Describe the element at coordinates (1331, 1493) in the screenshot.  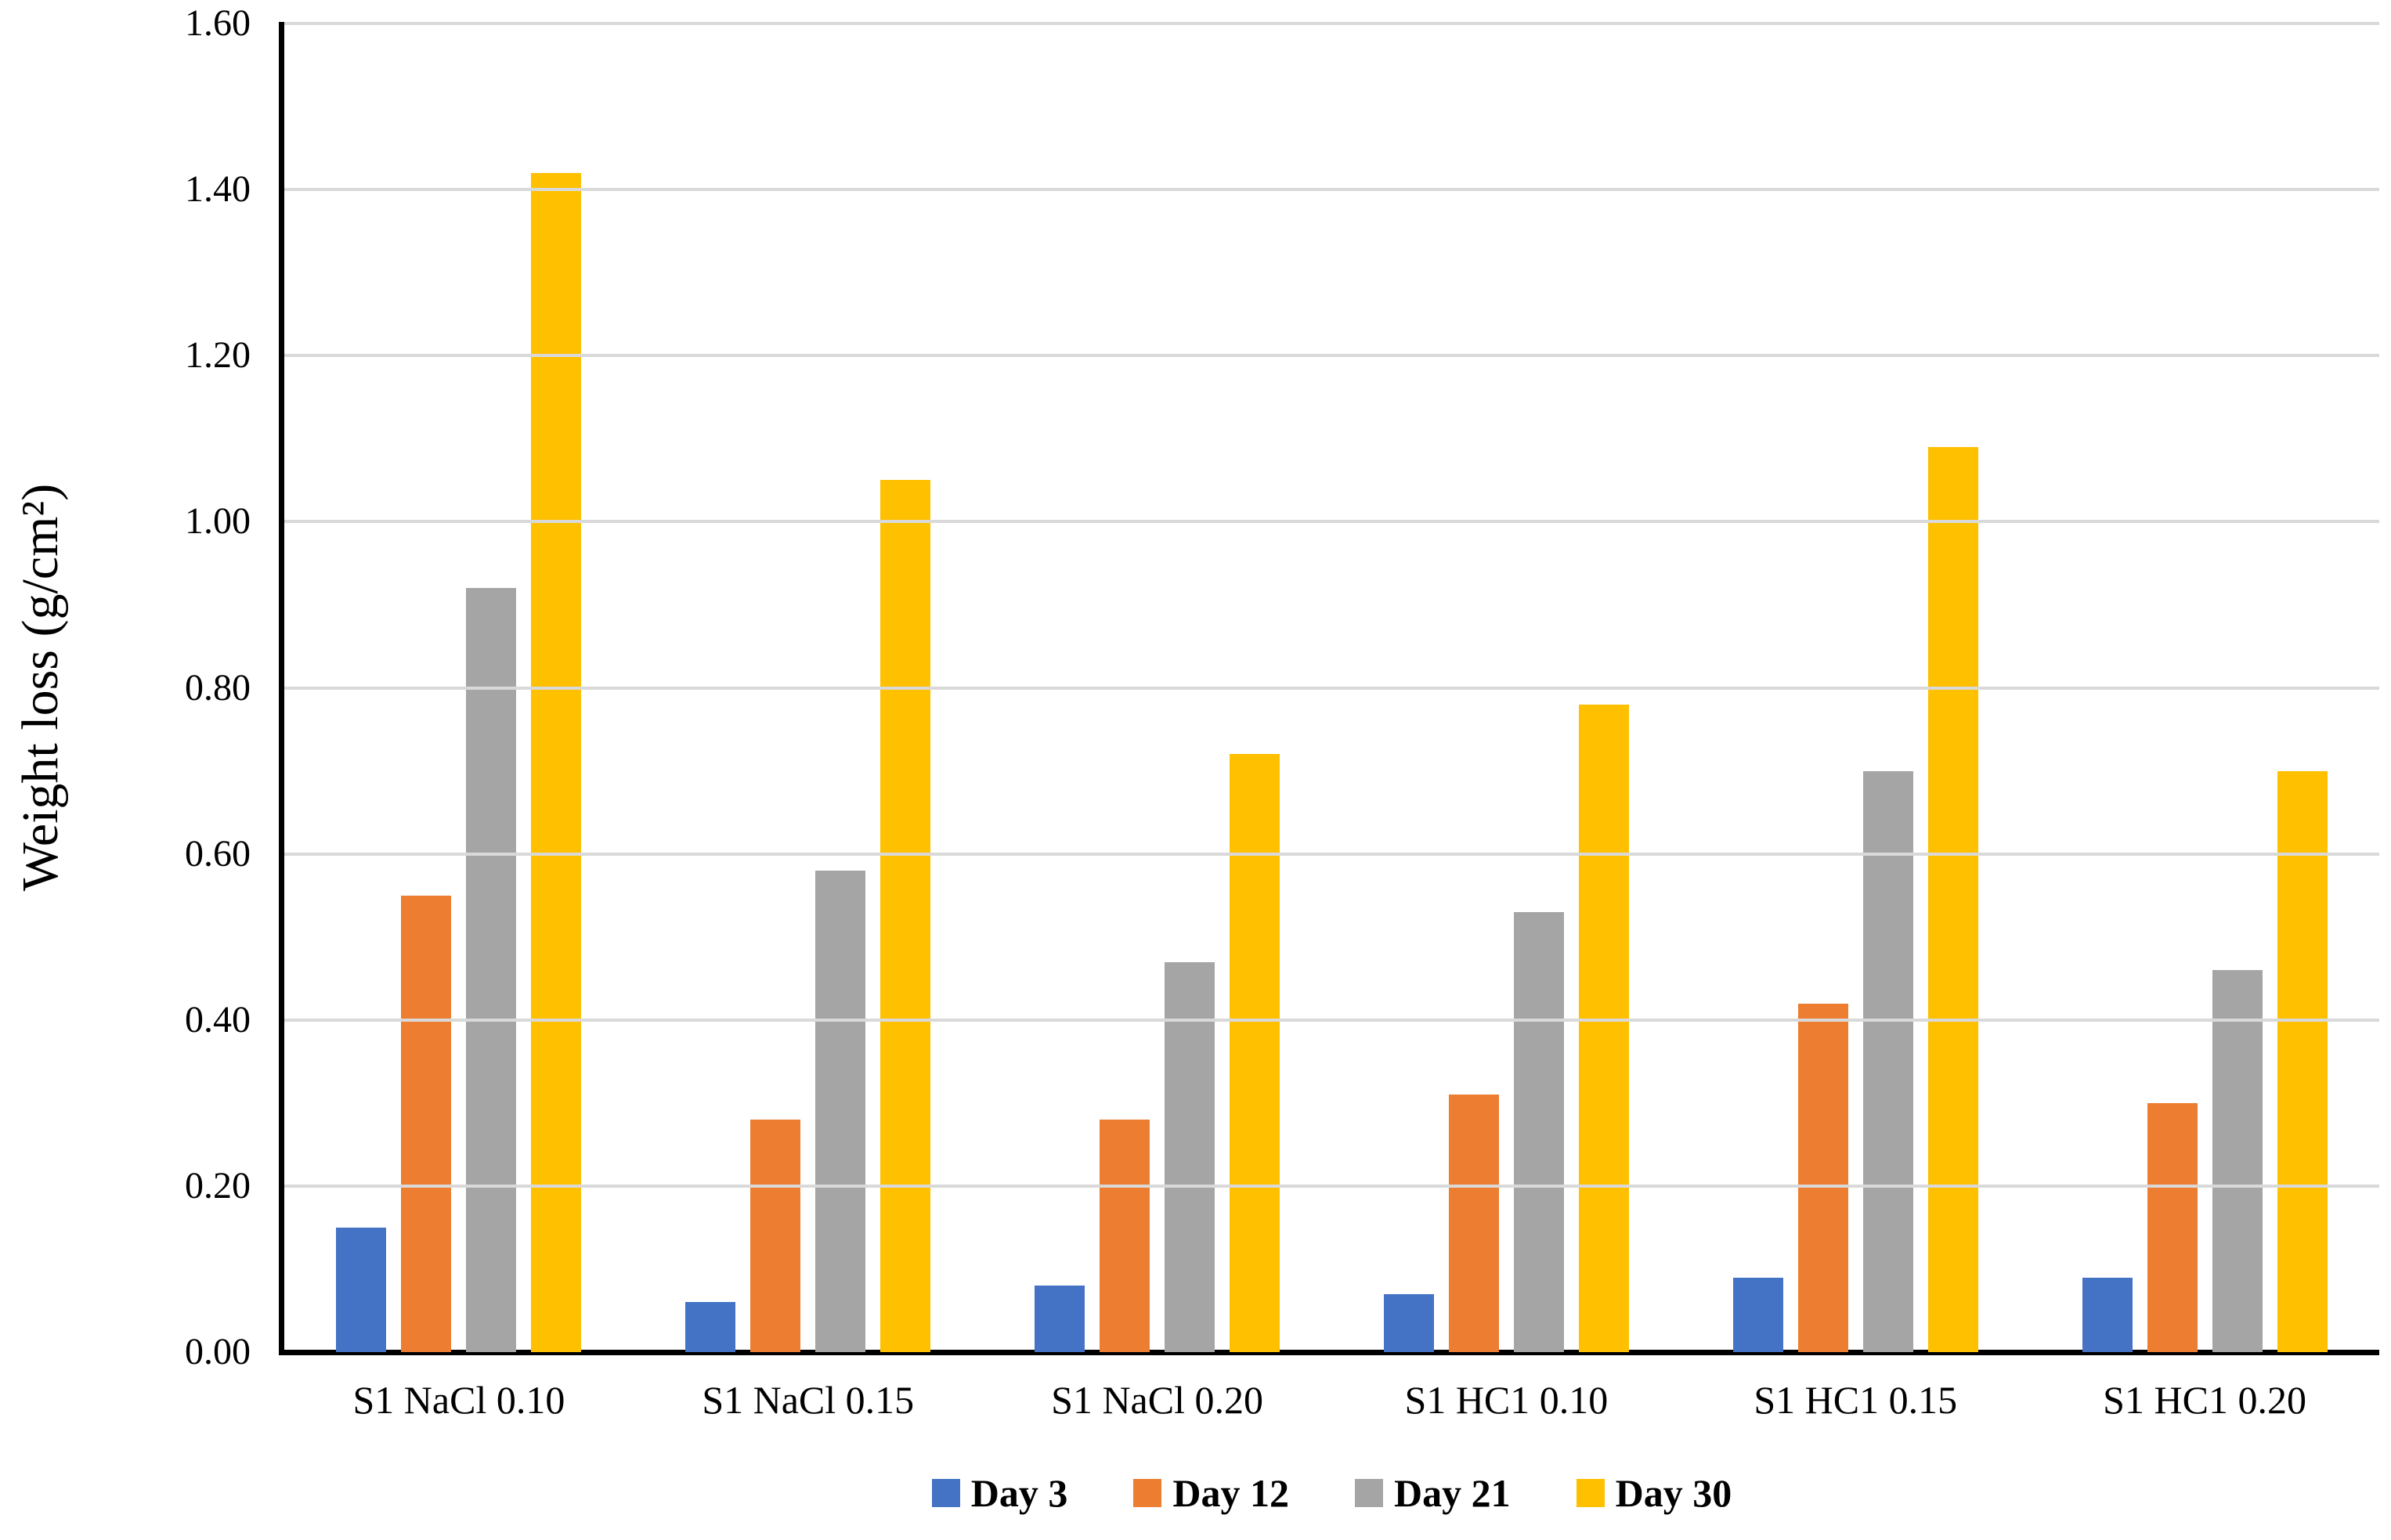
I see `legend: Day 3 Day 12 Day 21 Day 30` at that location.